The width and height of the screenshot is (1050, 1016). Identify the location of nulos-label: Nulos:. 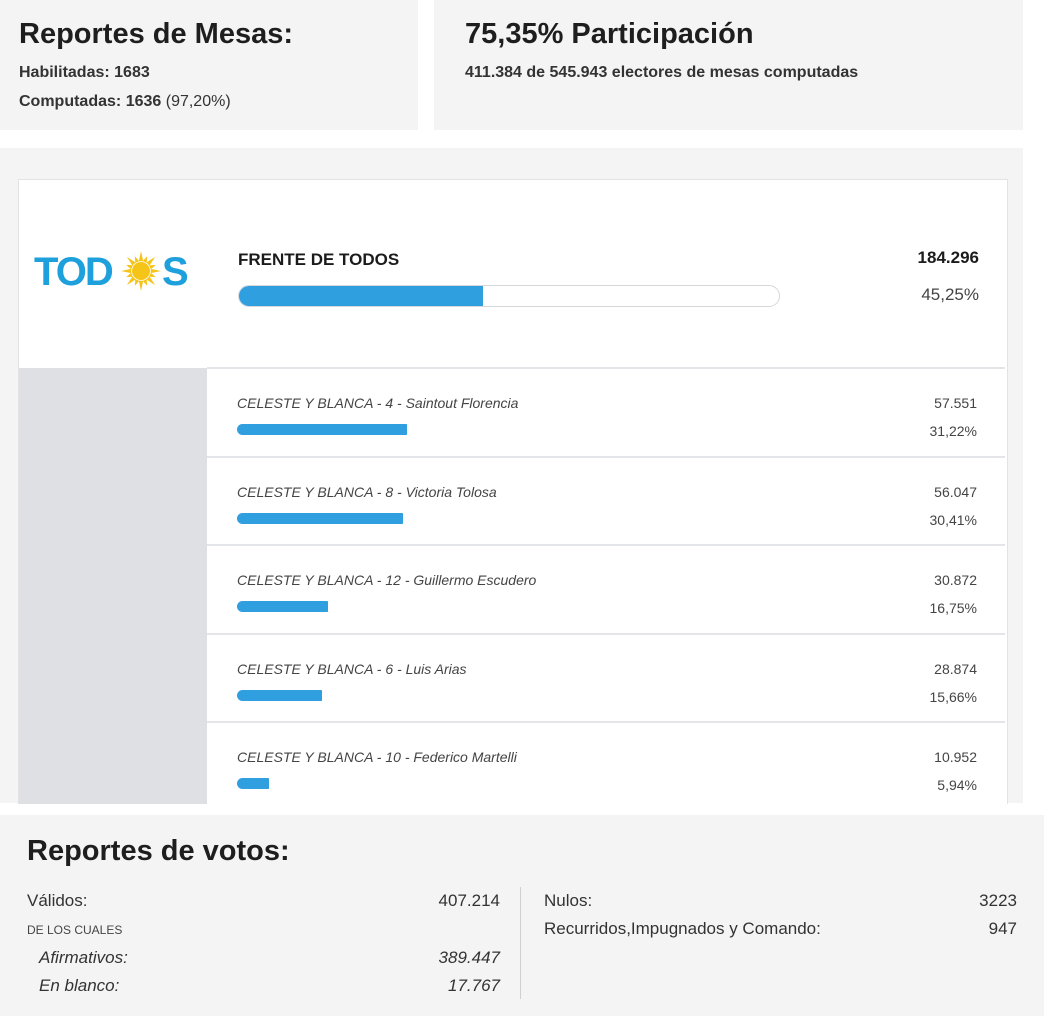
(568, 900).